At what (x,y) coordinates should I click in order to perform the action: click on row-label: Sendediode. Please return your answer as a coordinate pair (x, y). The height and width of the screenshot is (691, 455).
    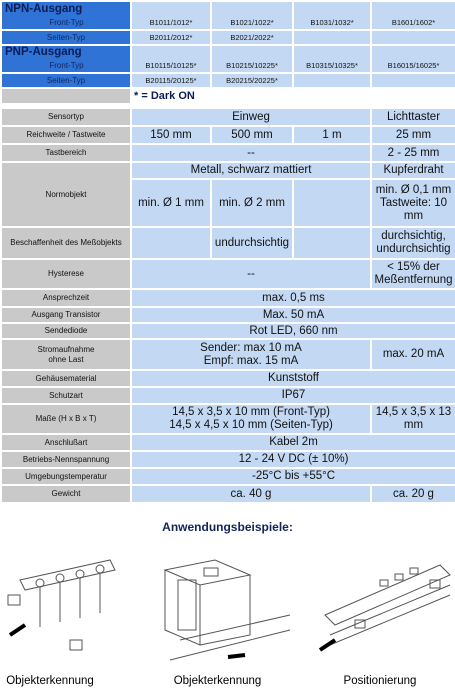
    Looking at the image, I should click on (66, 331).